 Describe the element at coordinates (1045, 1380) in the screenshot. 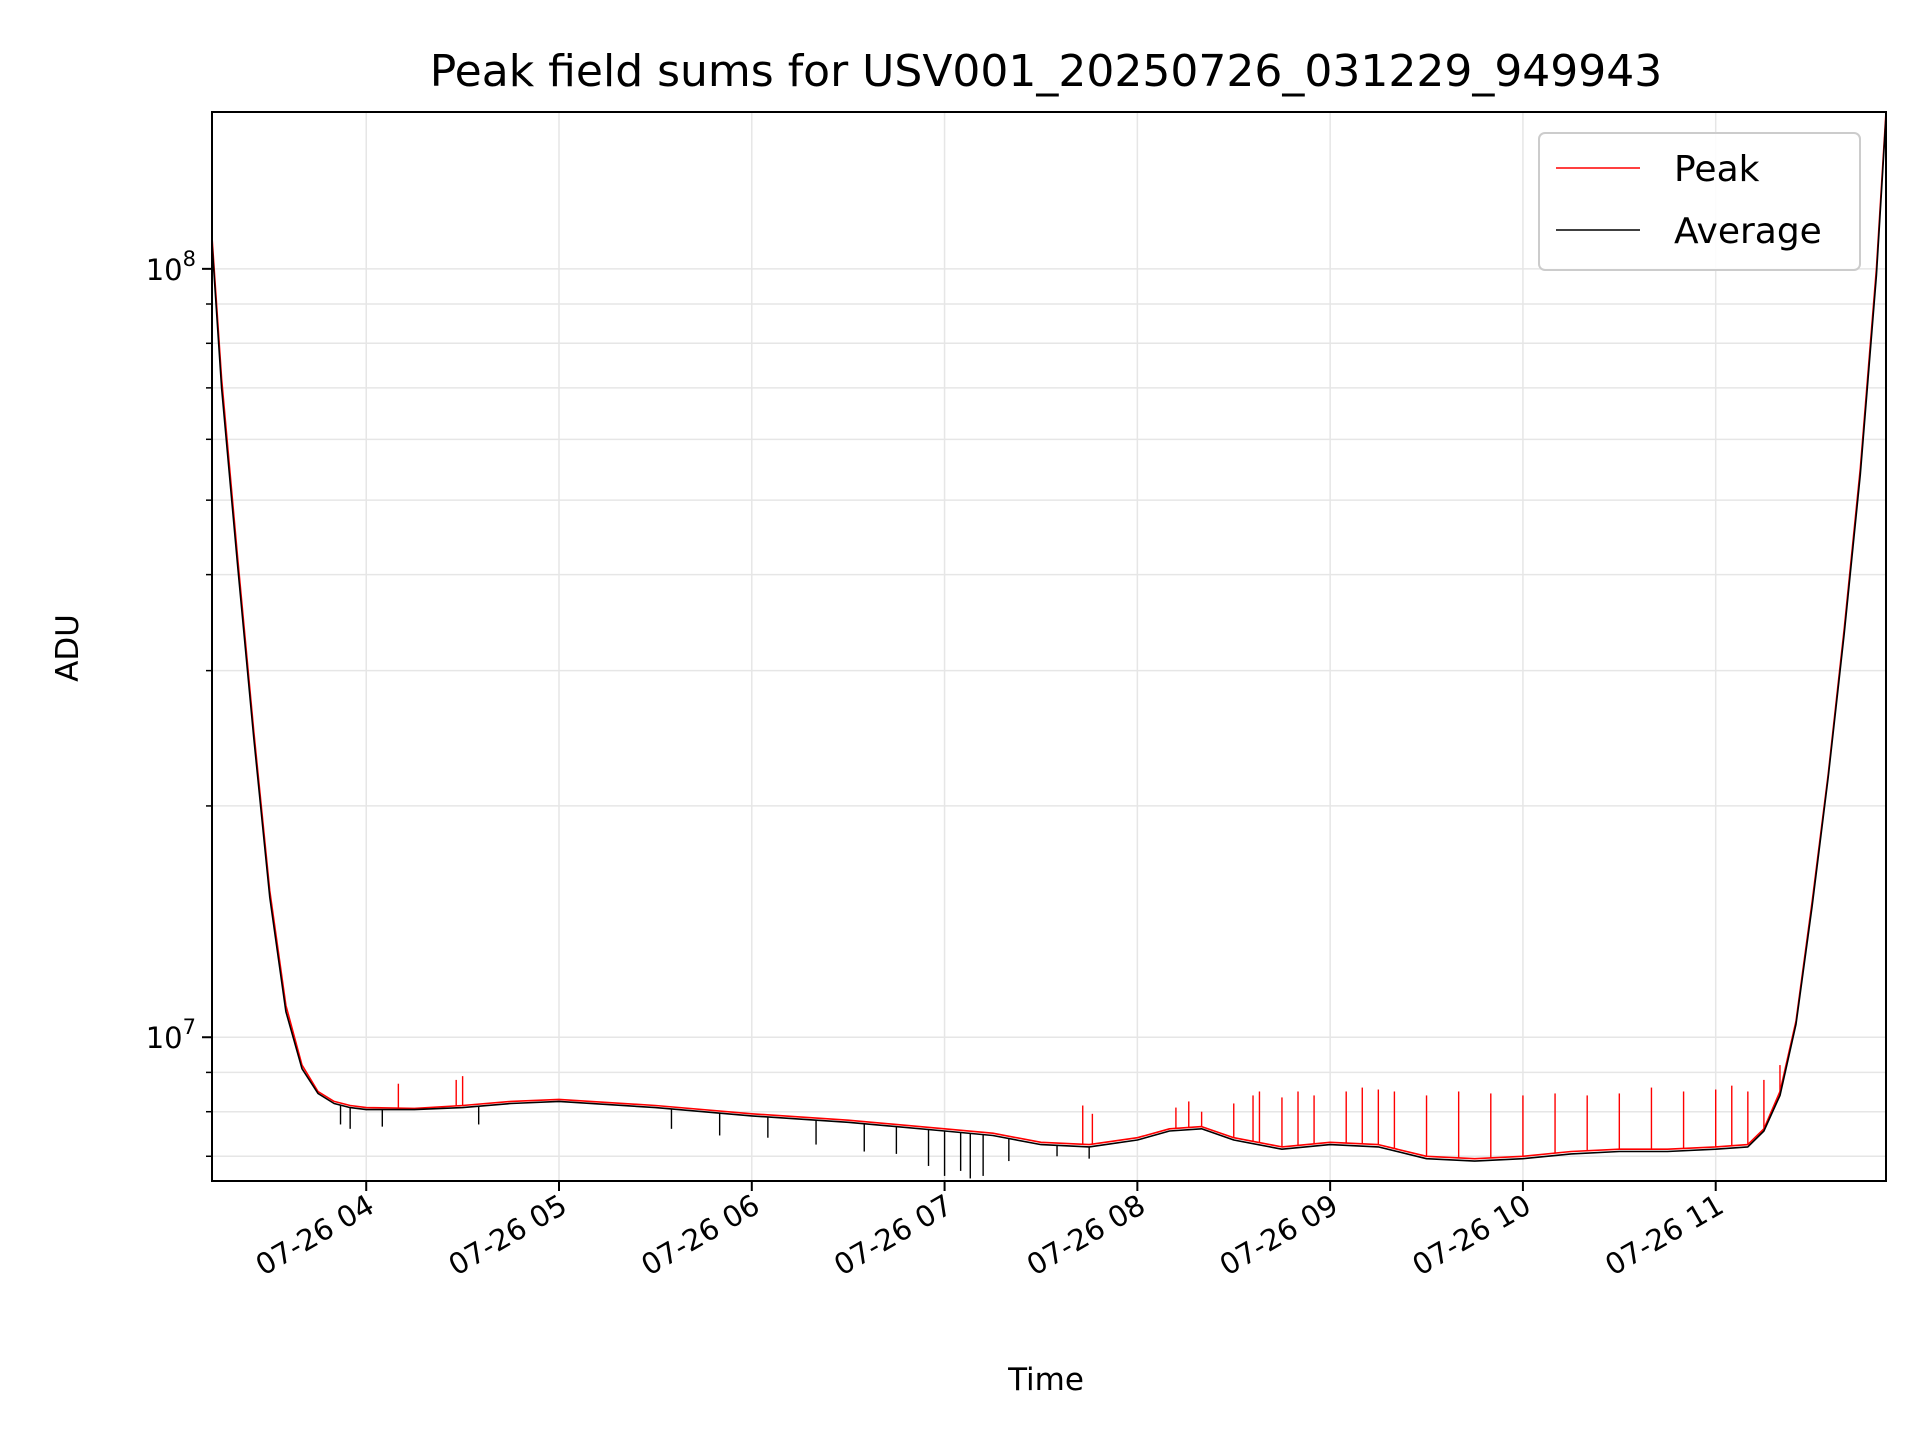

I see `x-axis-title: Time` at that location.